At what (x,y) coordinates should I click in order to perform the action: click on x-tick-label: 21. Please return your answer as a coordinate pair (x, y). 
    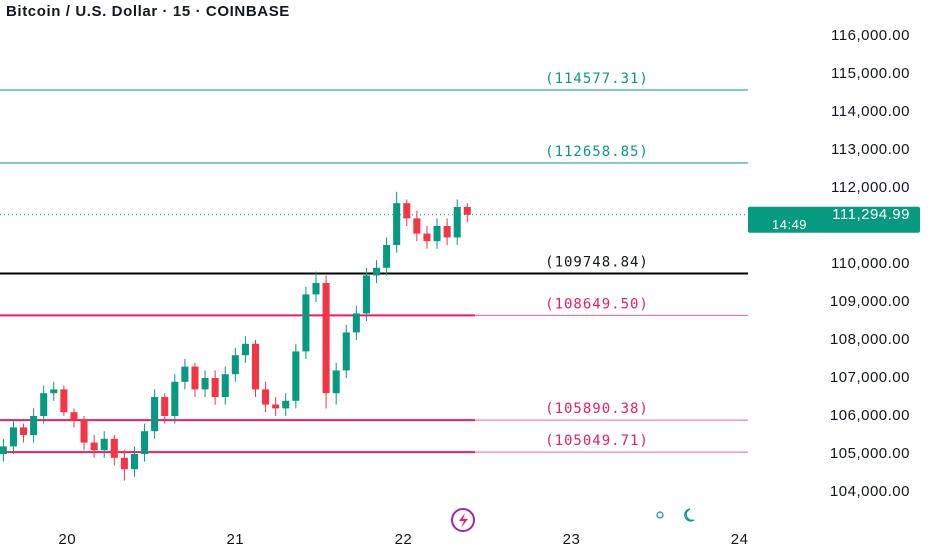
    Looking at the image, I should click on (235, 539).